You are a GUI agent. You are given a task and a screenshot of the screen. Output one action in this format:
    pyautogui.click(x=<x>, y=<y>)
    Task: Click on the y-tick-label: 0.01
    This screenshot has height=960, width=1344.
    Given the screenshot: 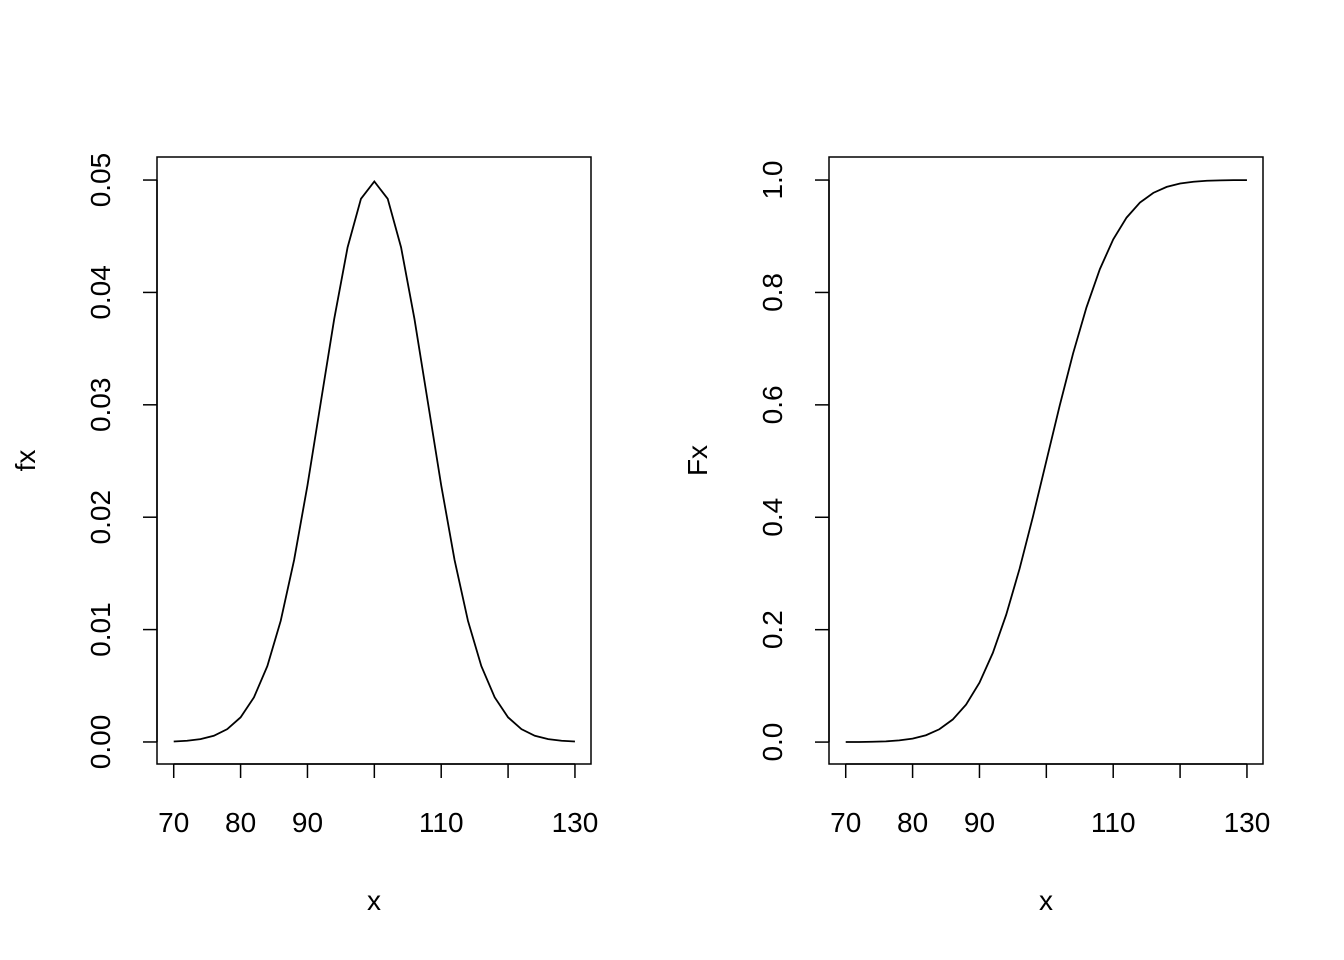 What is the action you would take?
    pyautogui.click(x=100, y=629)
    